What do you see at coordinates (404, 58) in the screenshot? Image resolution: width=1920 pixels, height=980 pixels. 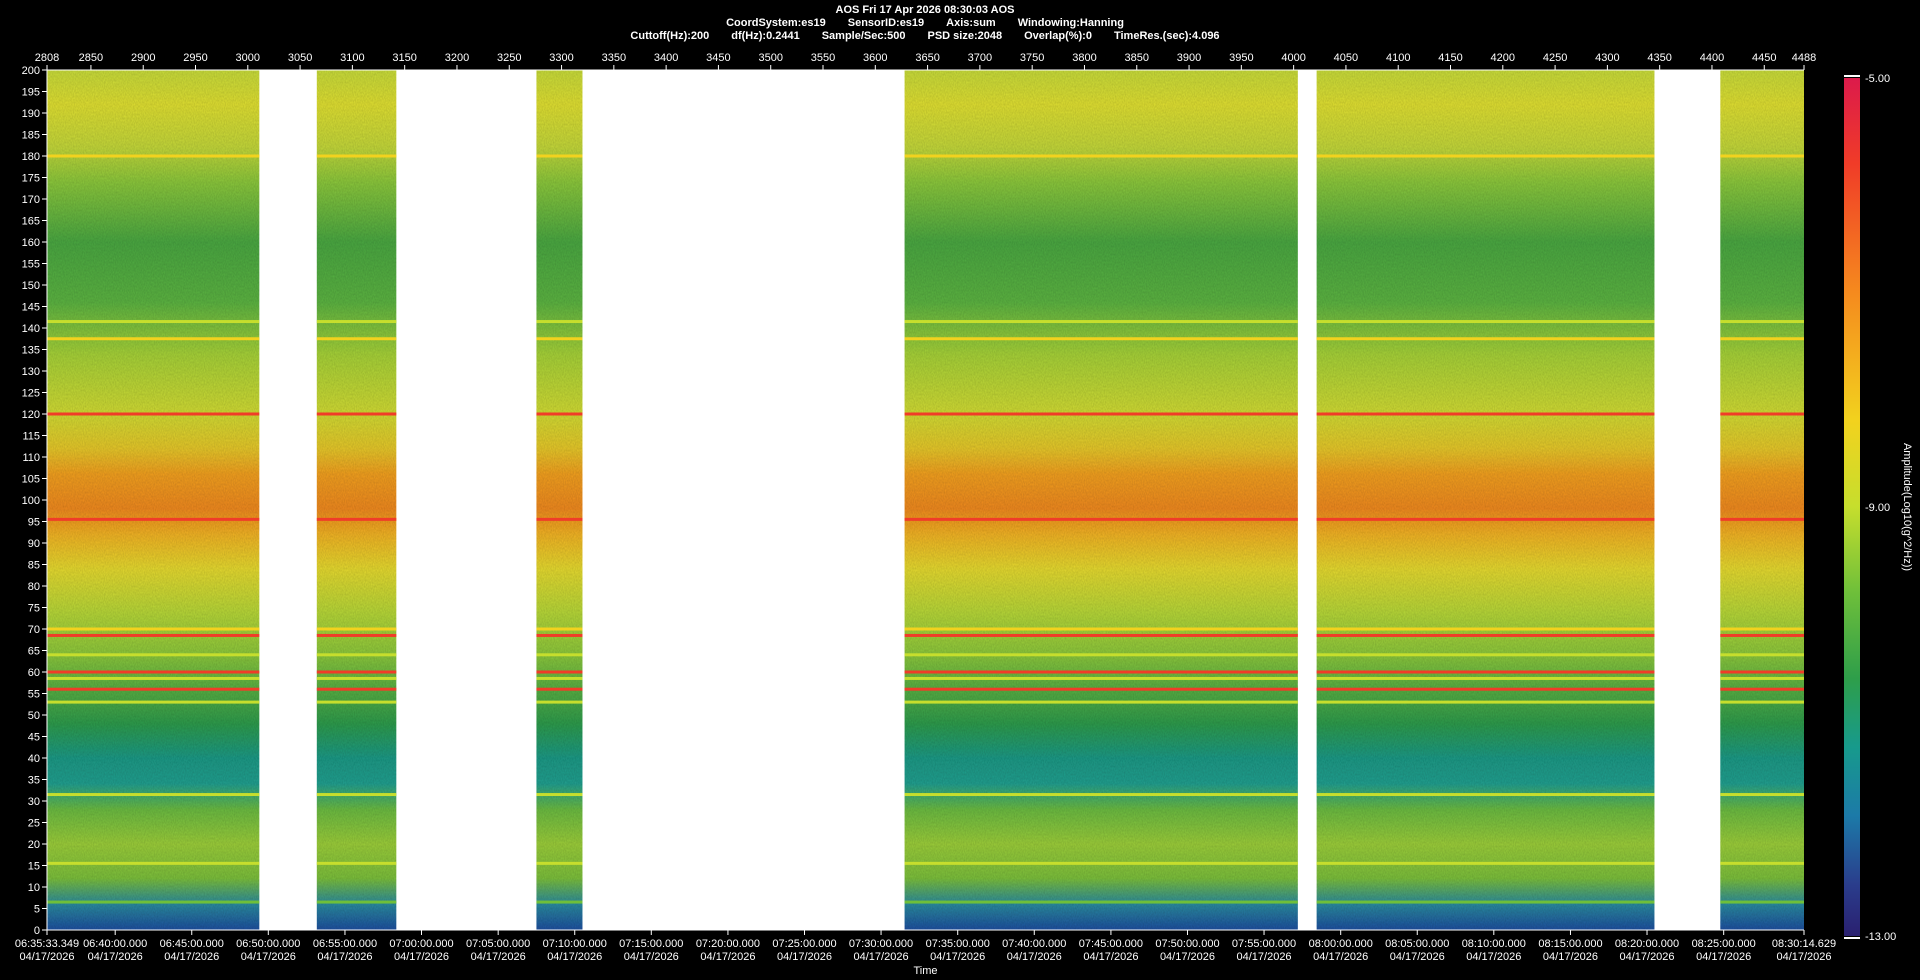 I see `top-tick-label: 3150` at bounding box center [404, 58].